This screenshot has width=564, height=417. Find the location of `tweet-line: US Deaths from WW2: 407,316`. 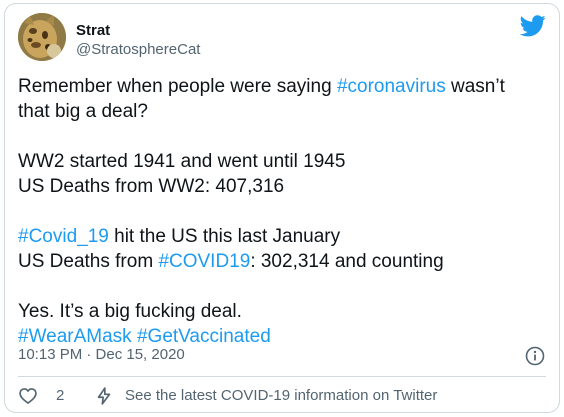

tweet-line: US Deaths from WW2: 407,316 is located at coordinates (151, 186).